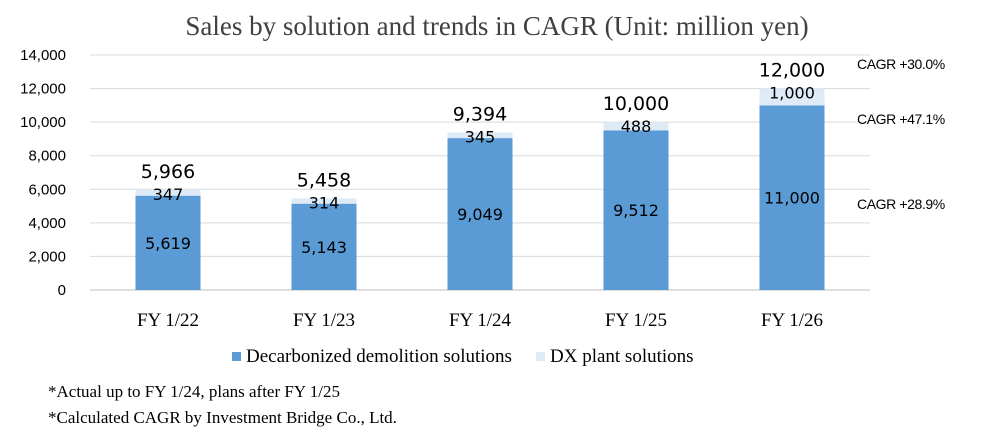 This screenshot has height=437, width=995. What do you see at coordinates (47, 256) in the screenshot?
I see `y-tick-label: 2,000` at bounding box center [47, 256].